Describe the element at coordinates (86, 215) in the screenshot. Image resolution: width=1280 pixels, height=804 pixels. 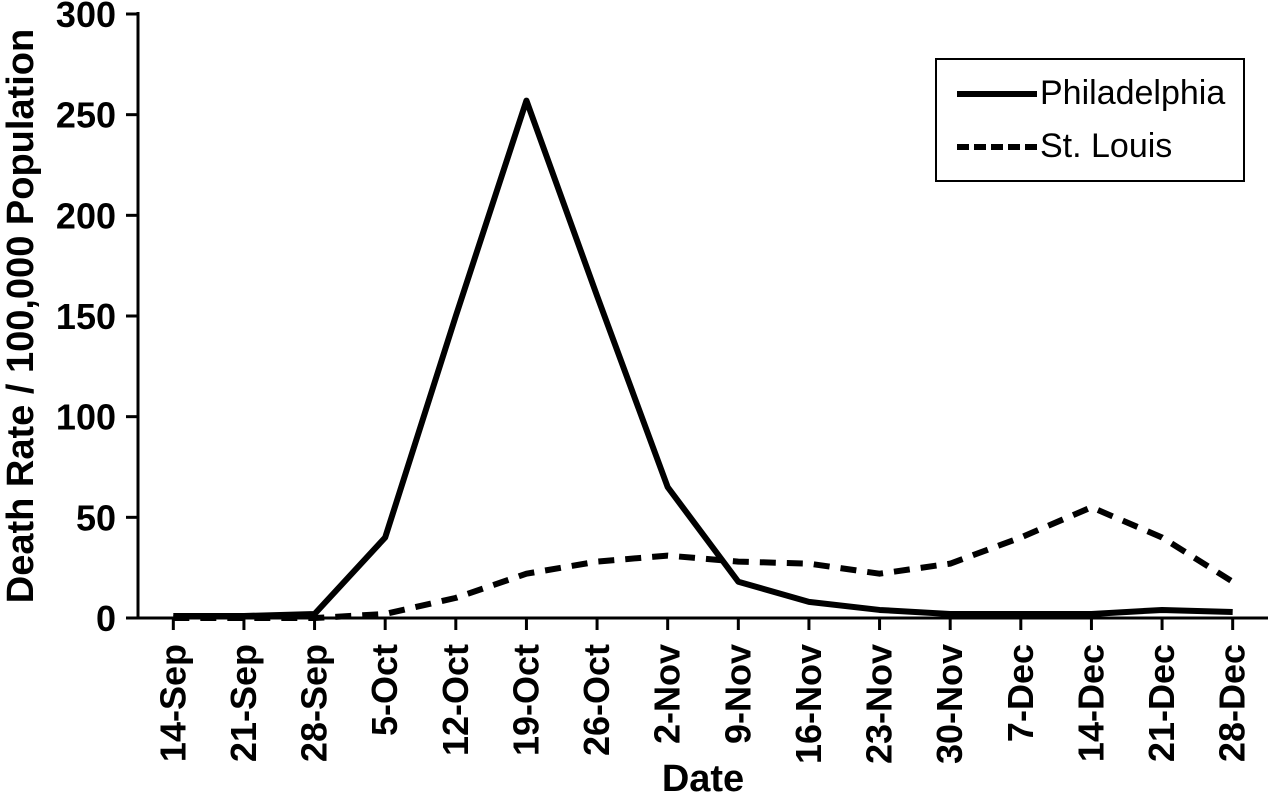
I see `svg-text: 200` at that location.